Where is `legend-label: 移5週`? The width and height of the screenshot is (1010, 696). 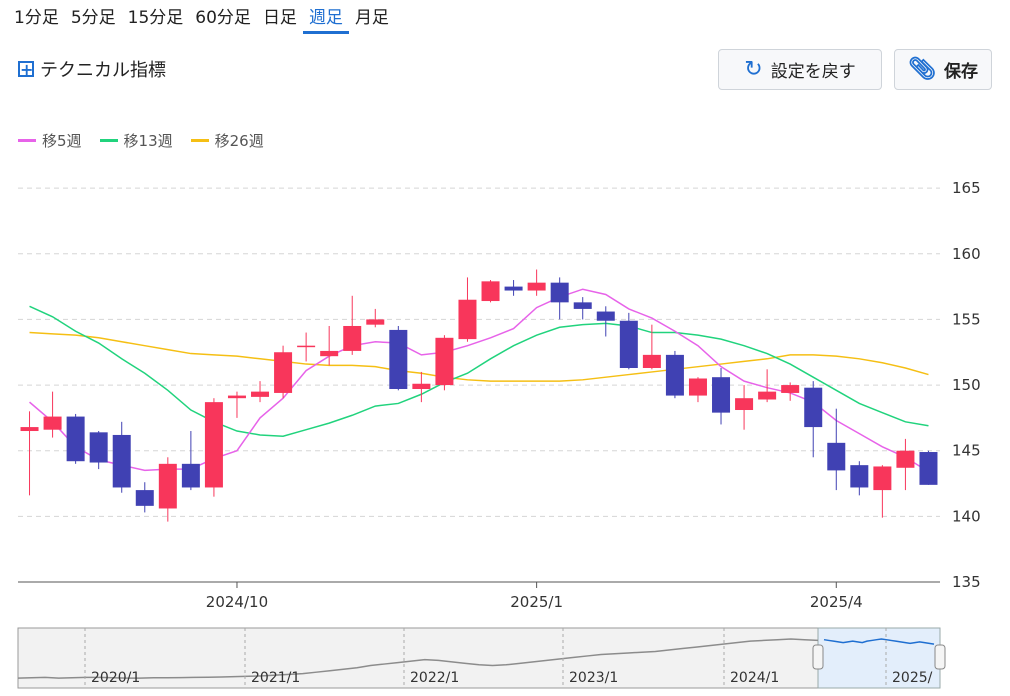
legend-label: 移5週 is located at coordinates (62, 141).